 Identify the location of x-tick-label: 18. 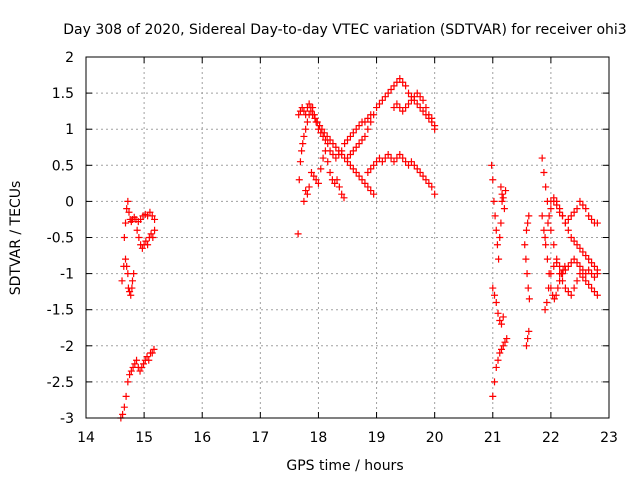
(319, 438).